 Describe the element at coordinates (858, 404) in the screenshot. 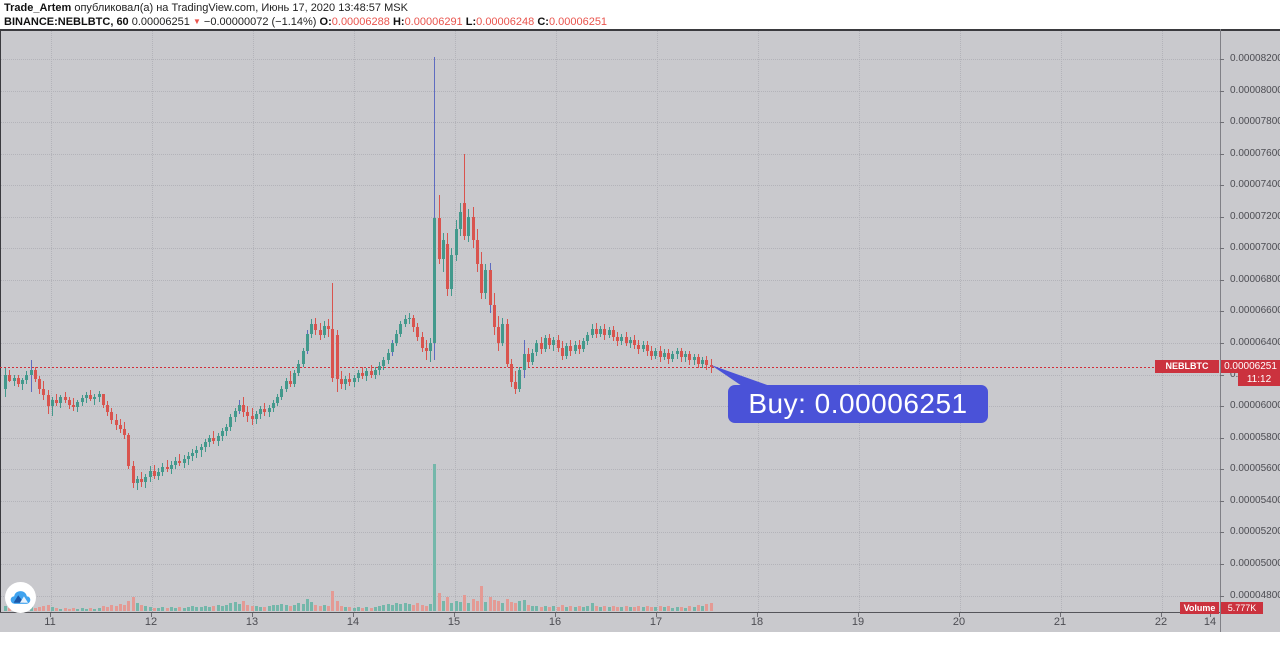

I see `buy-price-callout: Buy: 0.00006251` at that location.